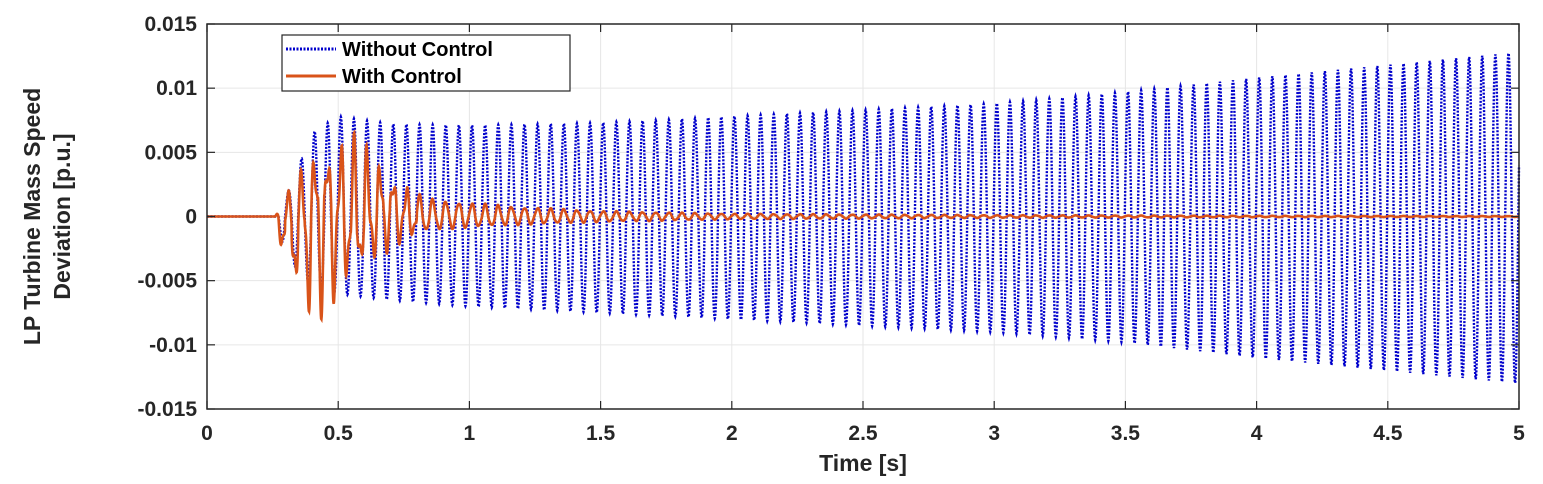 The width and height of the screenshot is (1543, 484). Describe the element at coordinates (1388, 433) in the screenshot. I see `x-tick-label: 4.5` at that location.